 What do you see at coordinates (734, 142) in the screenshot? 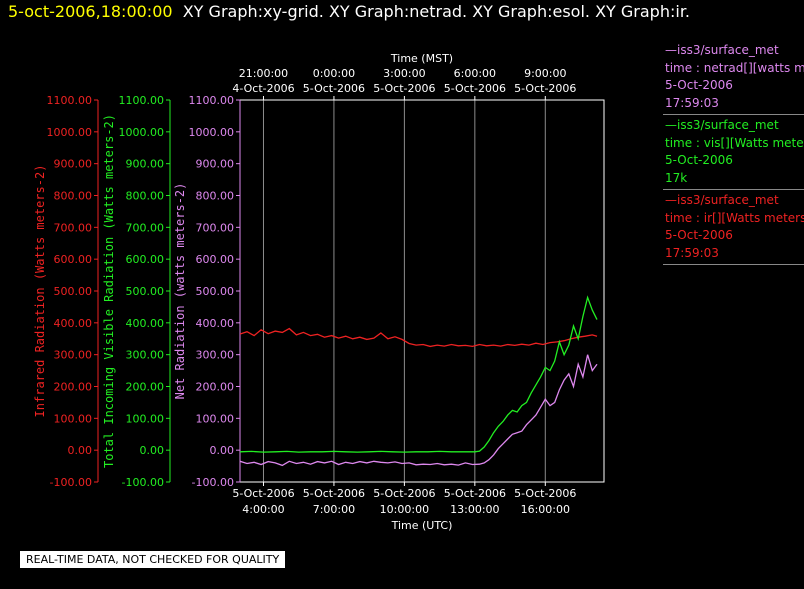
I see `legend-field: time : vis[][Watts meters-2]` at bounding box center [734, 142].